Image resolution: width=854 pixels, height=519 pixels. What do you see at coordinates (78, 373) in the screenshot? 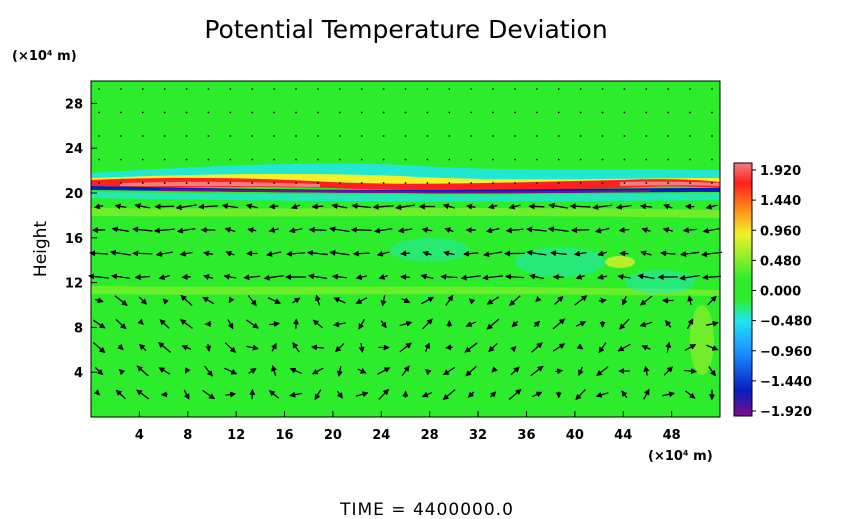
I see `y-tick-label: 4` at bounding box center [78, 373].